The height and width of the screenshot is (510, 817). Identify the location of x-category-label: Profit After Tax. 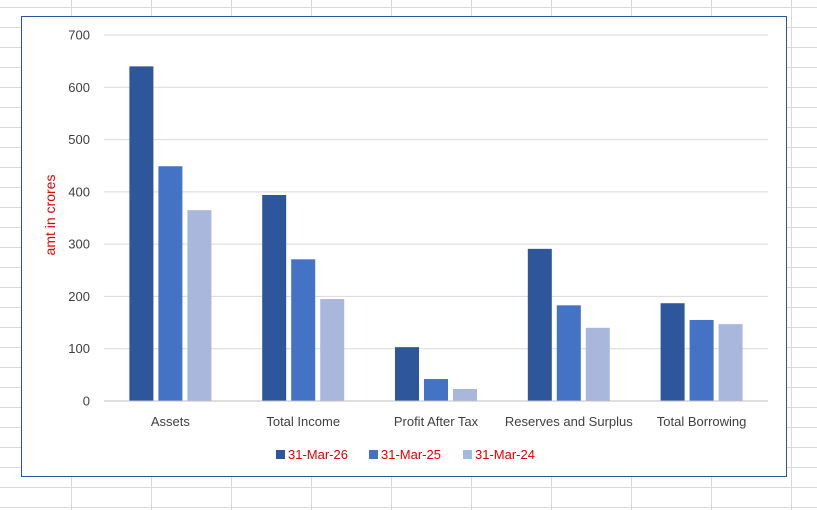
(436, 421).